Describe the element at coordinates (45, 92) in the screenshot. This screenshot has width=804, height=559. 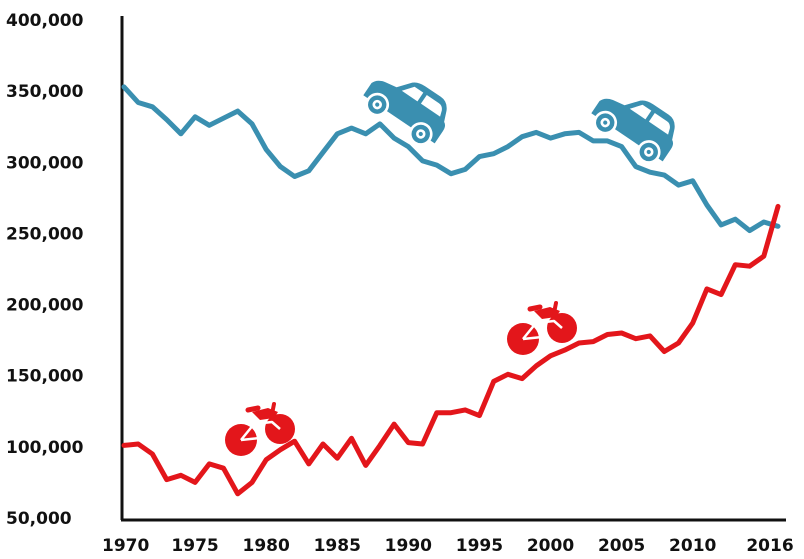
I see `y-tick-label: 350,000` at that location.